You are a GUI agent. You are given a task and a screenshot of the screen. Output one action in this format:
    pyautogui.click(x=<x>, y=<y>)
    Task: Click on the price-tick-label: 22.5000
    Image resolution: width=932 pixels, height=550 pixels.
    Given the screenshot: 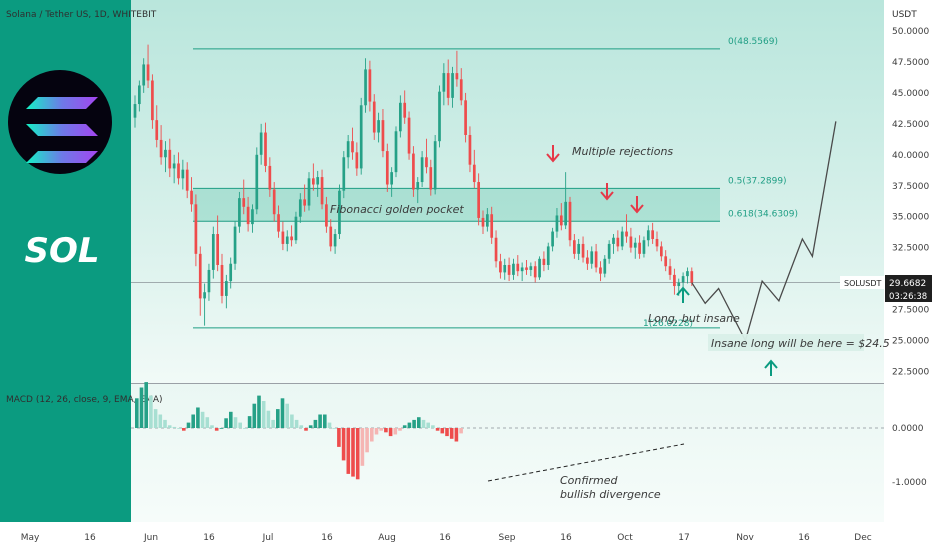 What is the action you would take?
    pyautogui.click(x=910, y=372)
    